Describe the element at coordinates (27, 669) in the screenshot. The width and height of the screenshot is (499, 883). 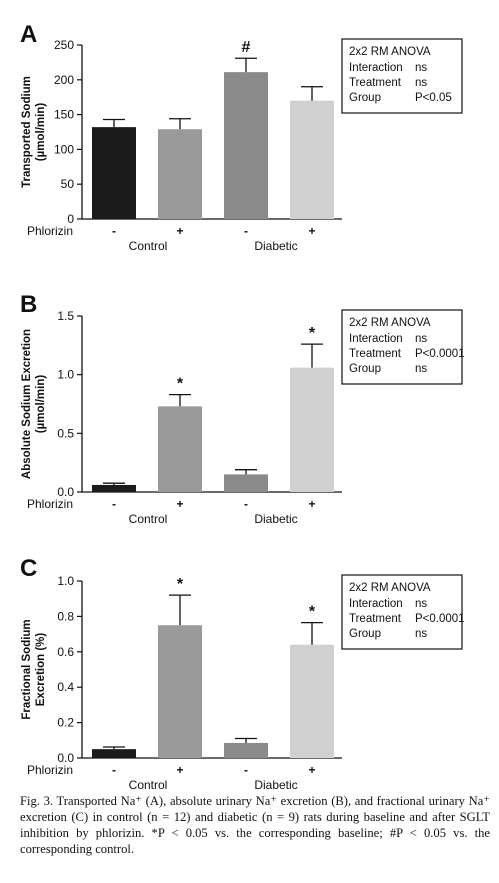
I see `y-axis-label: Fractional Sodium` at that location.